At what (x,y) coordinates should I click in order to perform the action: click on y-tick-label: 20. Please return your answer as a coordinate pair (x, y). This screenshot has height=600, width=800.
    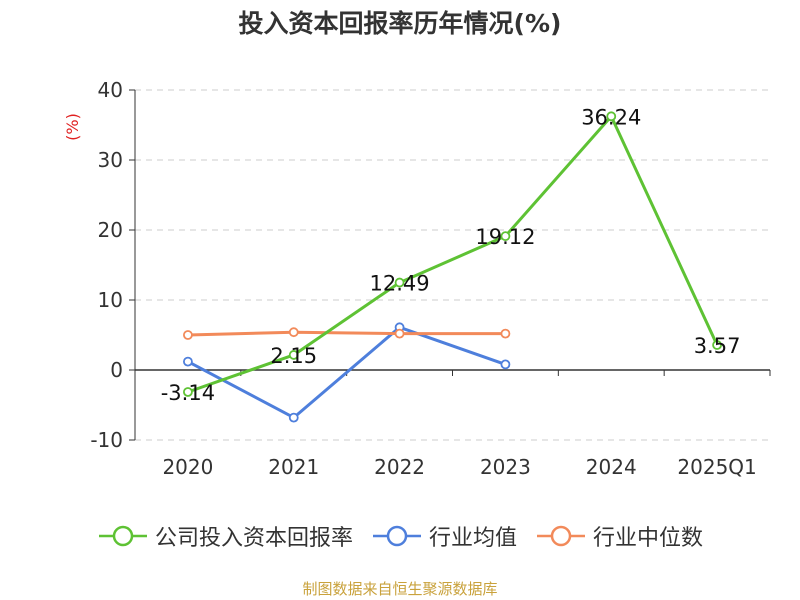
    Looking at the image, I should click on (110, 230).